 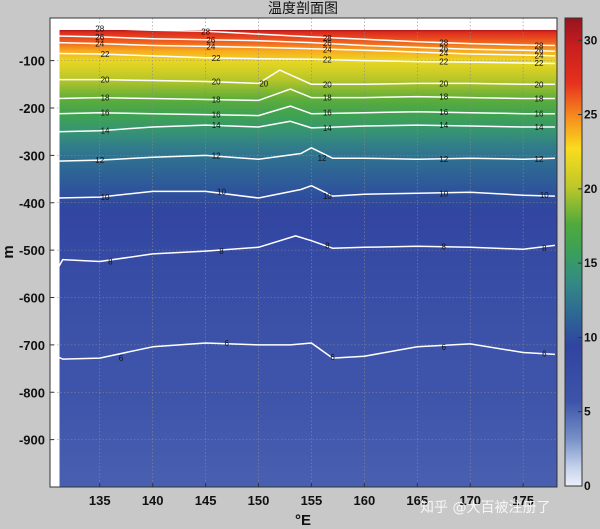 I want to click on y-tick-label: -300, so click(x=32, y=155).